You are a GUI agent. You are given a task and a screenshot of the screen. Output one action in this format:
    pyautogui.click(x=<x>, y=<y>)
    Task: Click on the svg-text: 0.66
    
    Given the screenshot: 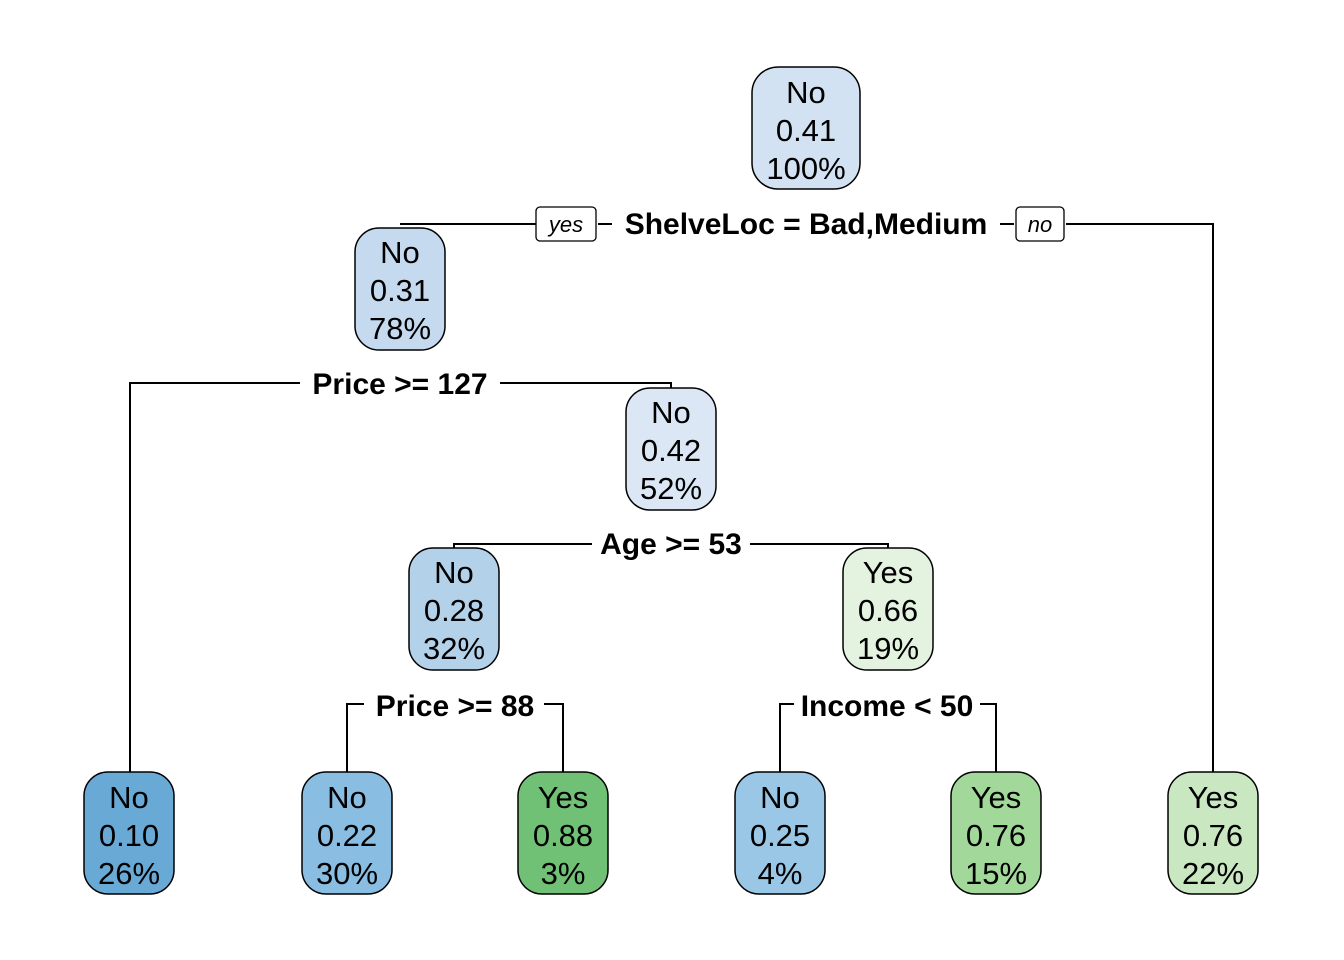 What is the action you would take?
    pyautogui.click(x=888, y=610)
    